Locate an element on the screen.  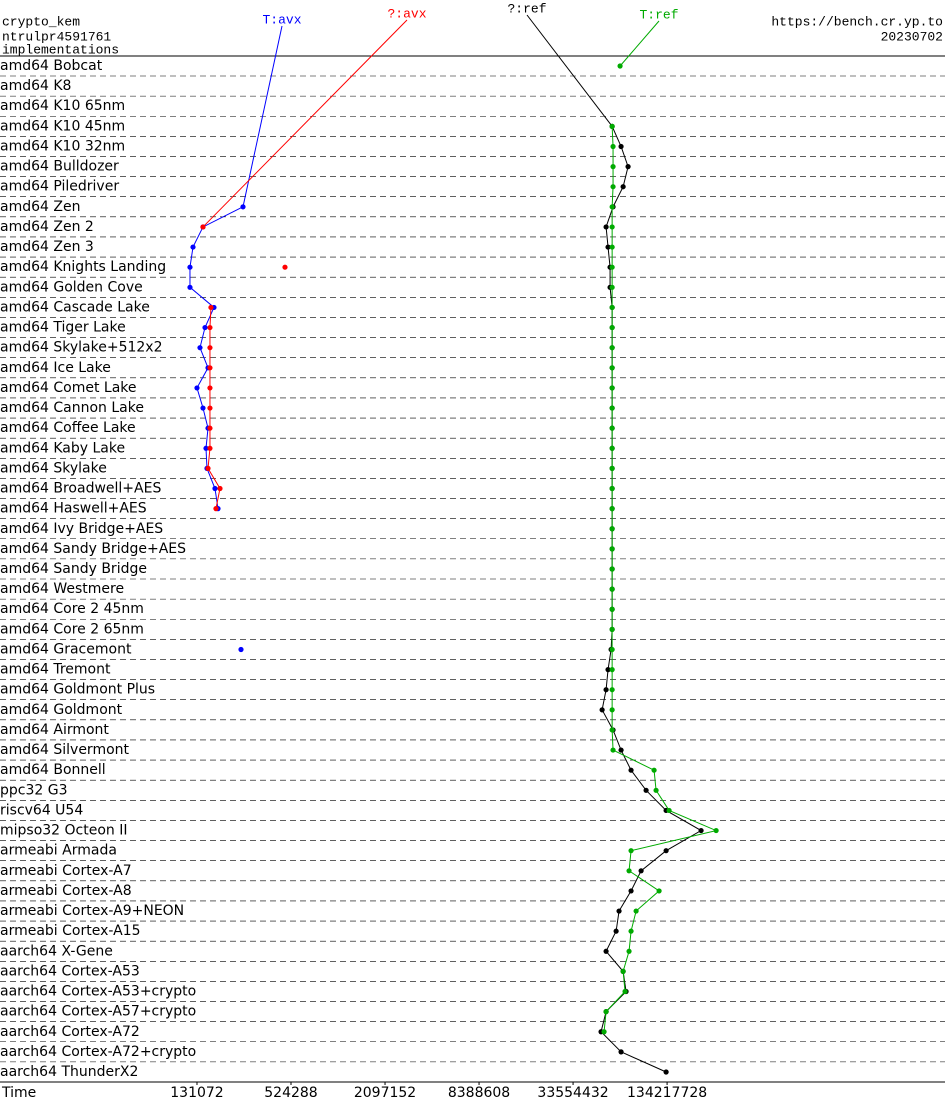
row-label: armeabi Cortex-A15 is located at coordinates (70, 931).